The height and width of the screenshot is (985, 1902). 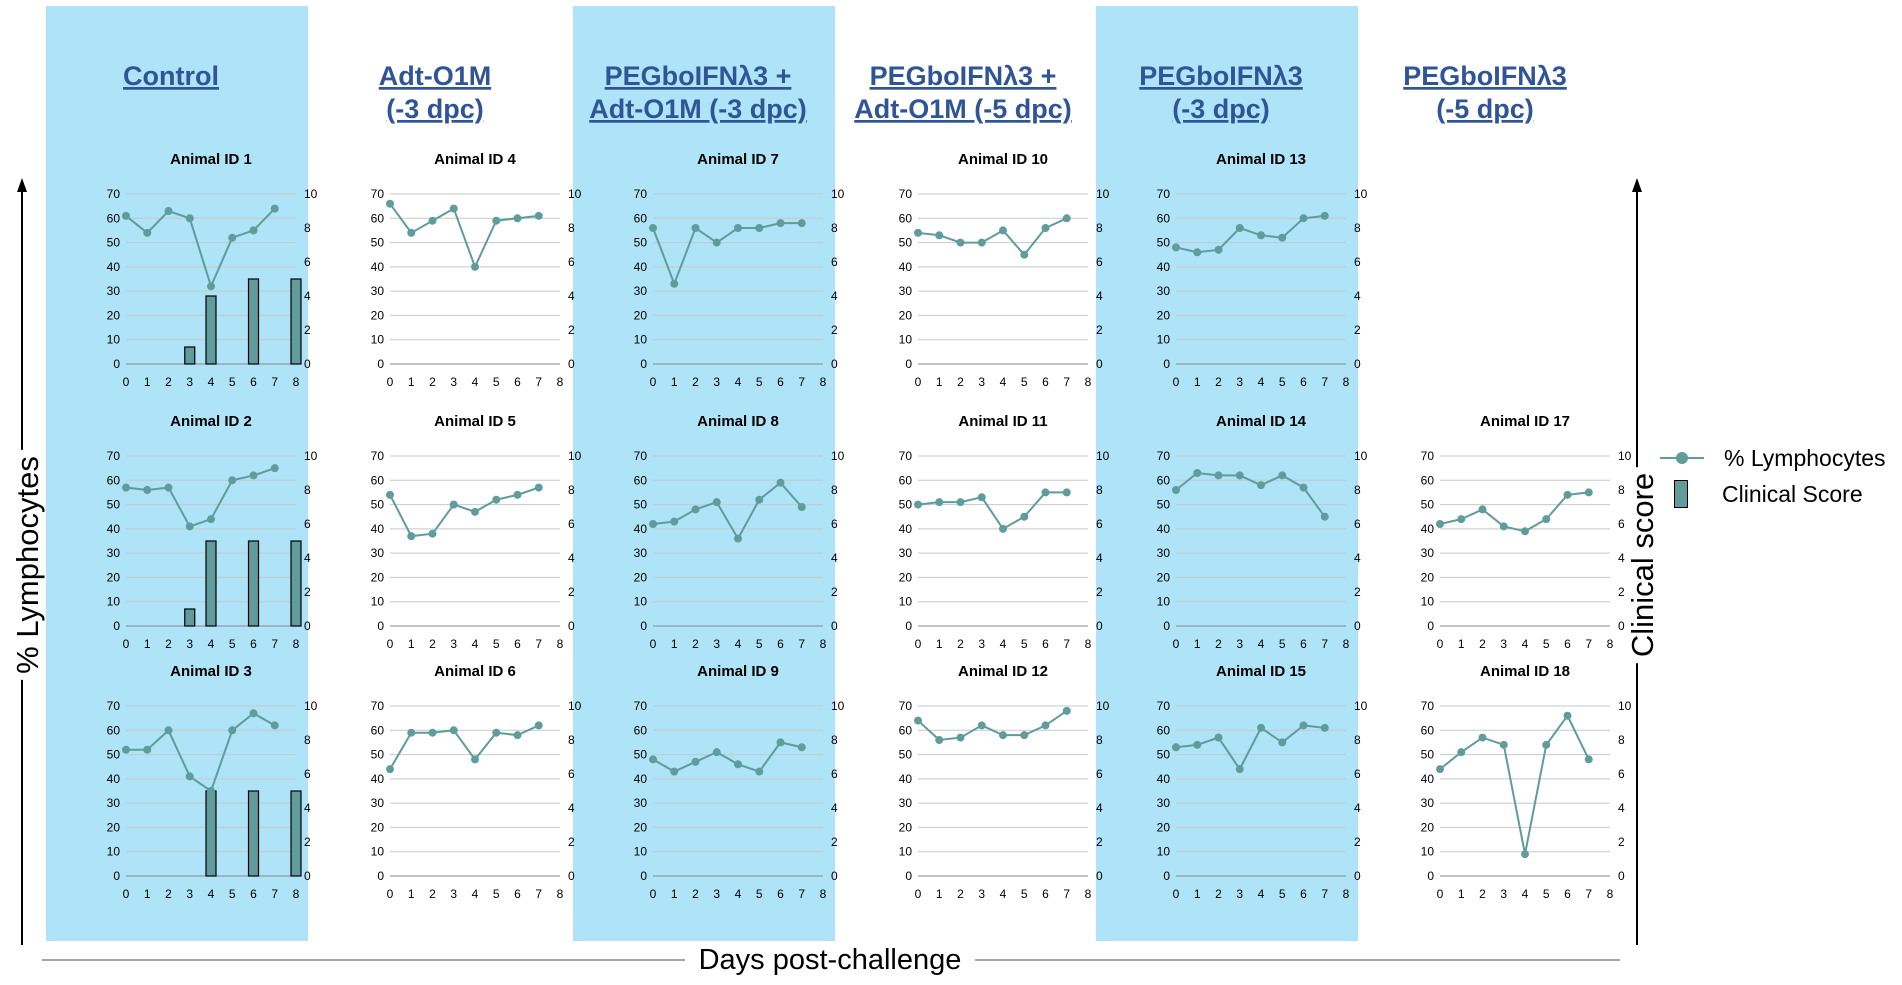 I want to click on subchart-title: Animal ID 6, so click(x=475, y=671).